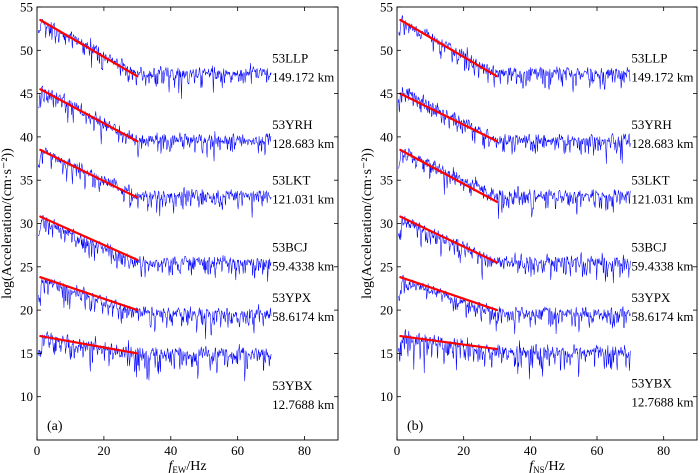  Describe the element at coordinates (415, 426) in the screenshot. I see `panel-tag: (b)` at that location.